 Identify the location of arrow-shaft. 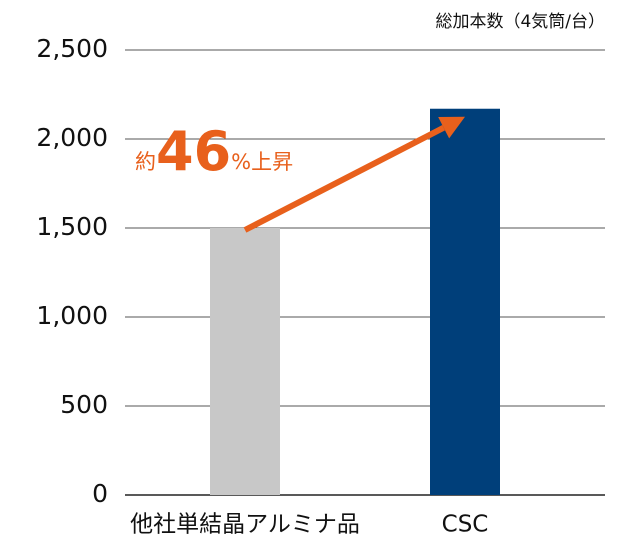
(344, 179).